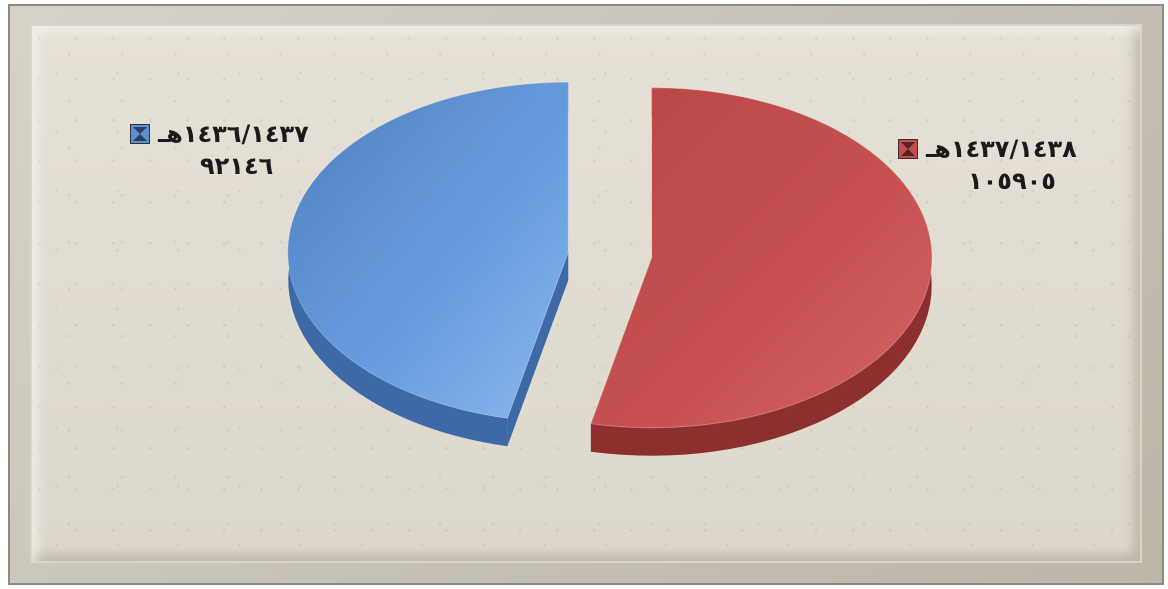  Describe the element at coordinates (987, 165) in the screenshot. I see `legend-series-2: ١٤٣٧/١٤٣٨هـ ١٠٥٩٠٥` at that location.